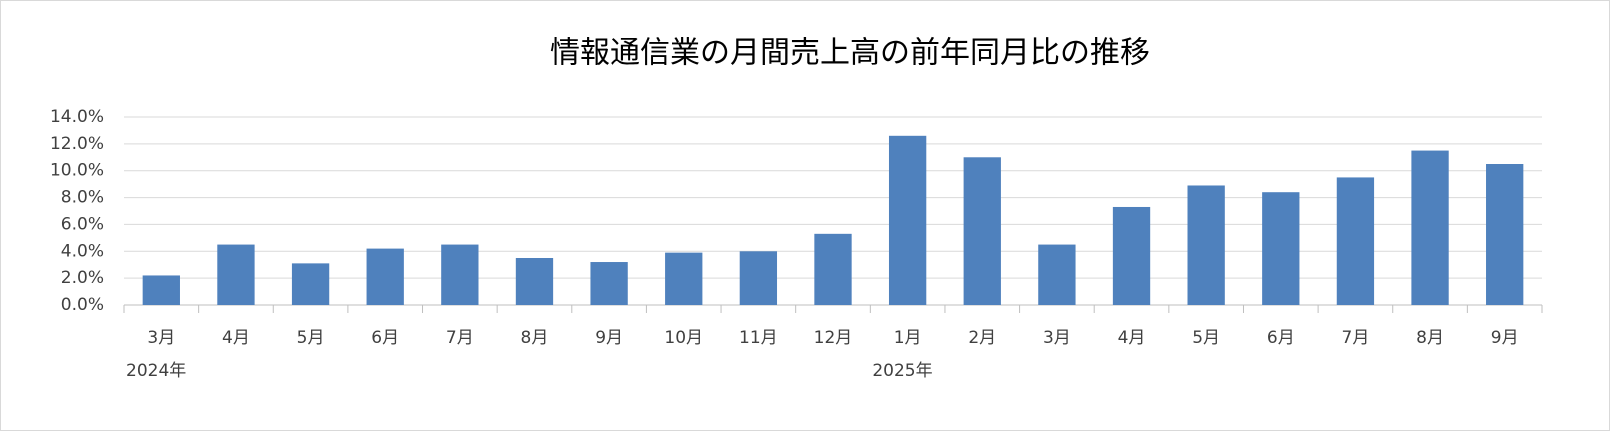 This screenshot has height=431, width=1610. I want to click on x-group-label: 2024年, so click(156, 371).